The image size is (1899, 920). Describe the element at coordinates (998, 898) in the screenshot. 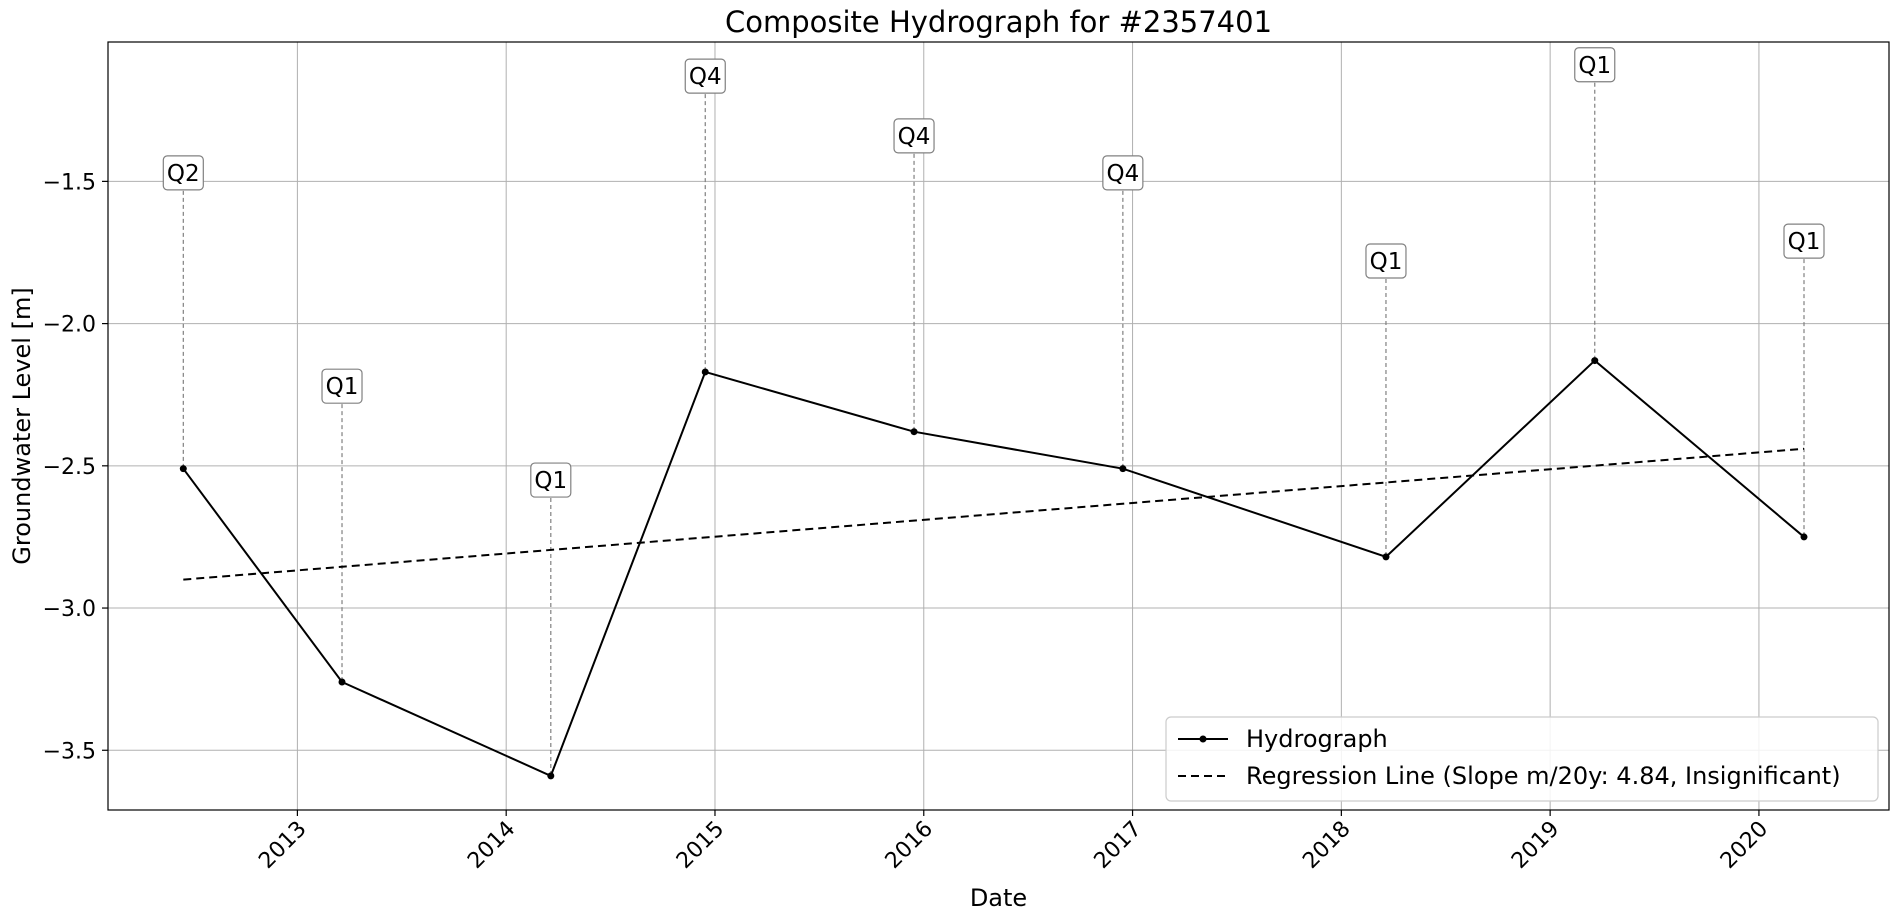

I see `x-axis-label: Date` at that location.